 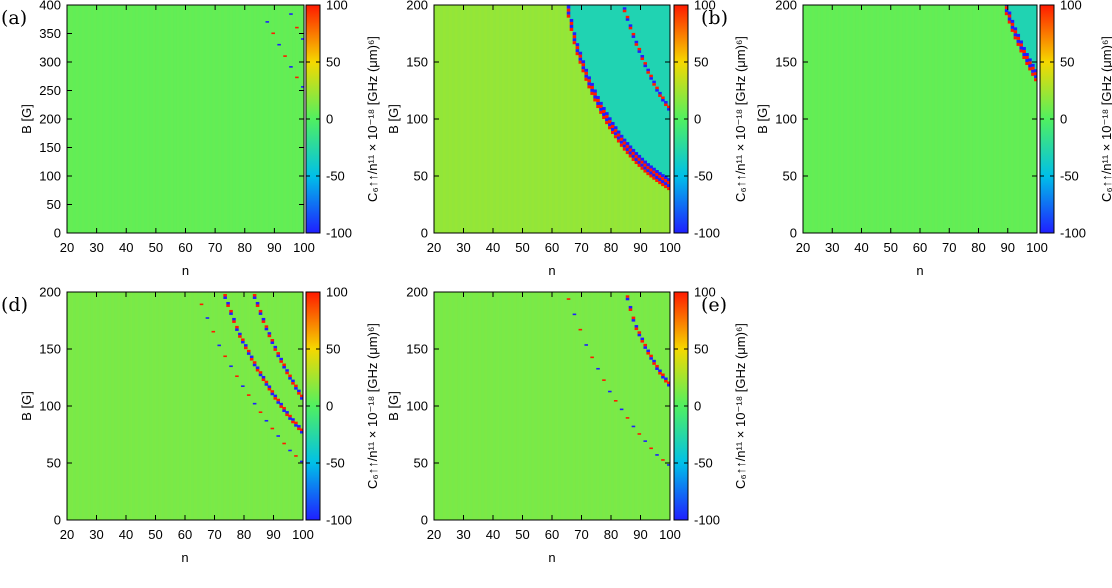 What do you see at coordinates (786, 6) in the screenshot?
I see `y-tick-label: 200` at bounding box center [786, 6].